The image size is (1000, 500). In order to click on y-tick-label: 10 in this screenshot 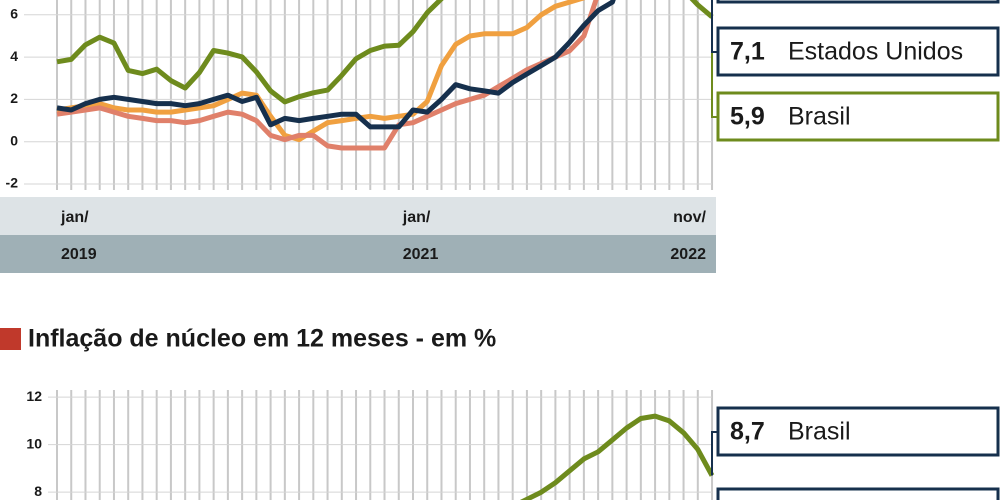, I will do `click(34, 443)`.